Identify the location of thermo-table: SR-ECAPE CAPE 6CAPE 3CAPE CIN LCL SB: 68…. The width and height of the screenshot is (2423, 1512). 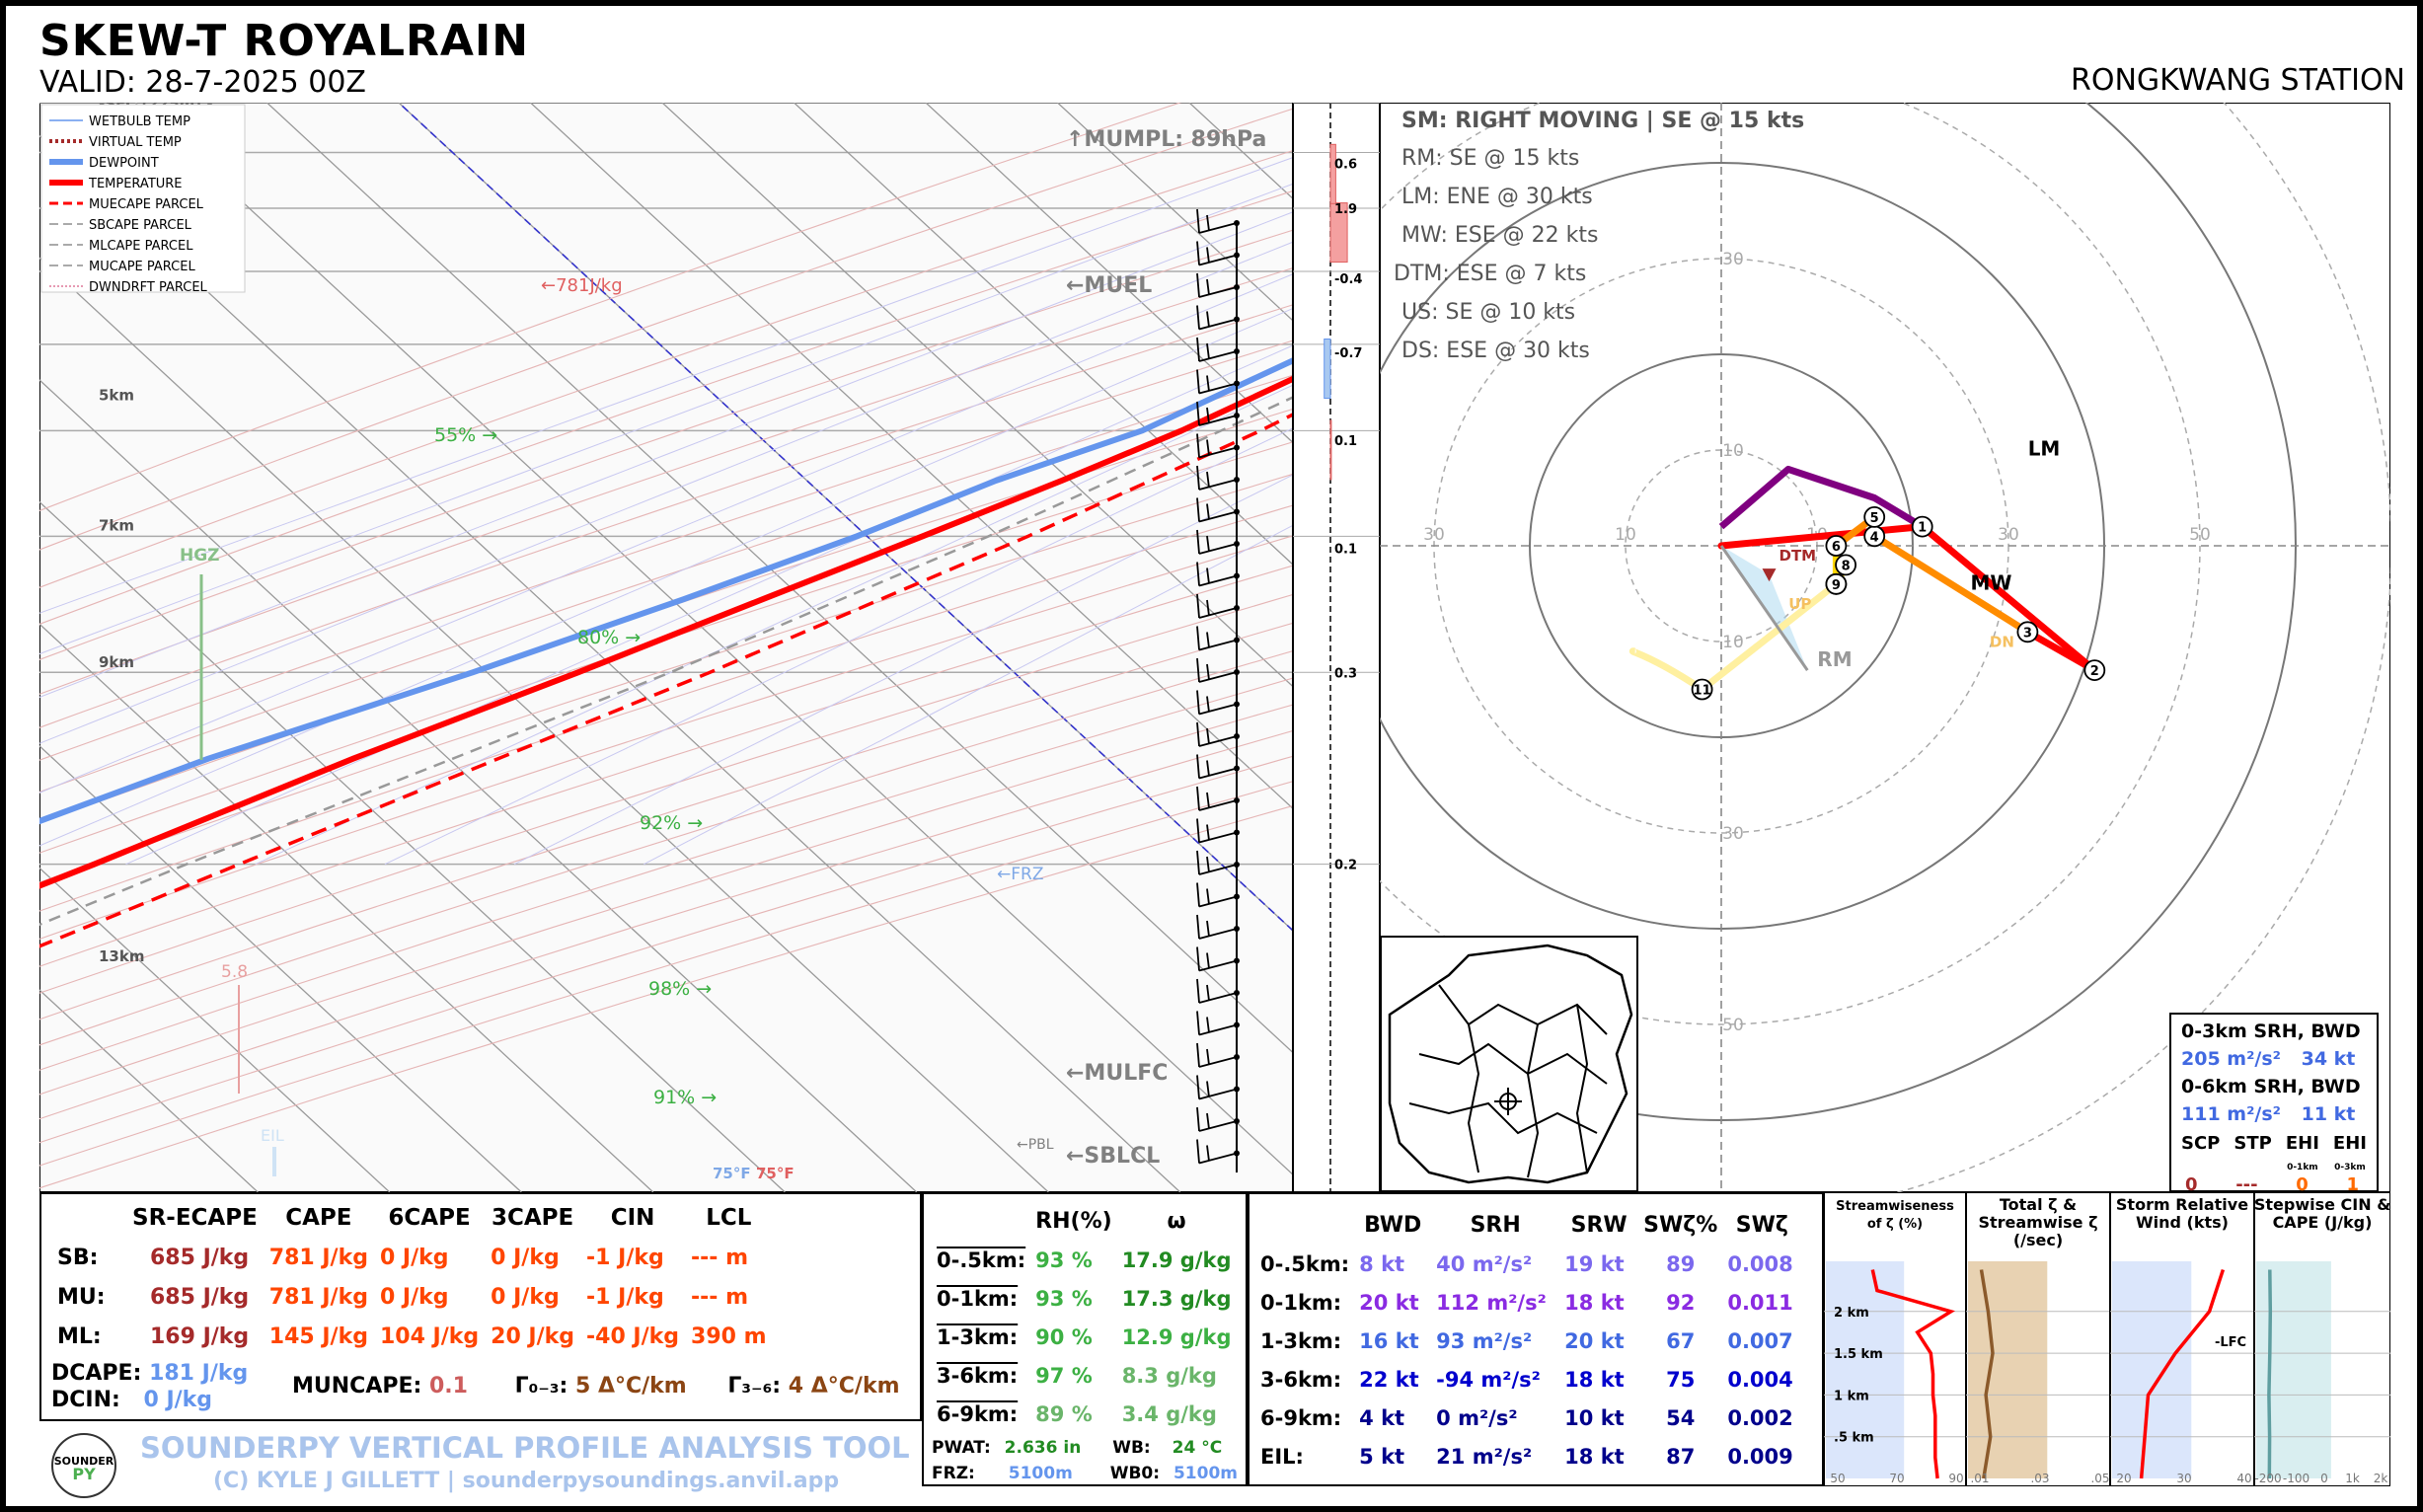
(412, 1277).